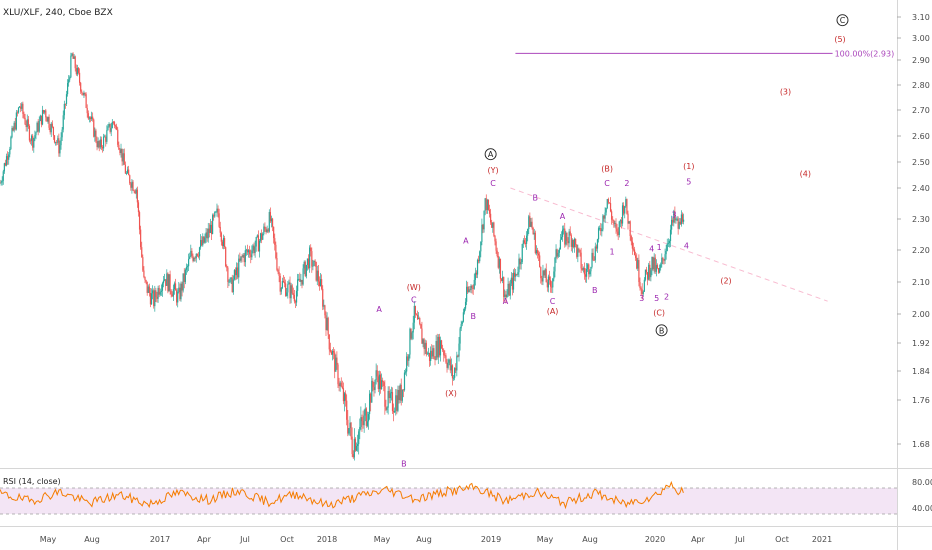 The height and width of the screenshot is (550, 932). What do you see at coordinates (839, 39) in the screenshot?
I see `wave-label: (5)` at bounding box center [839, 39].